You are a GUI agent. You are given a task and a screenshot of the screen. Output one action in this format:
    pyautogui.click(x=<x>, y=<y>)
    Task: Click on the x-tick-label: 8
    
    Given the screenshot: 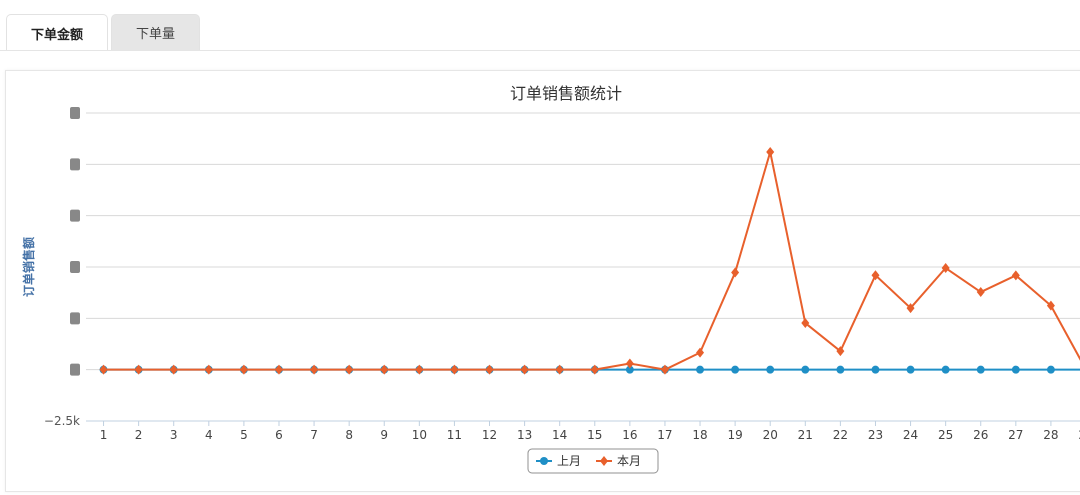 What is the action you would take?
    pyautogui.click(x=349, y=435)
    